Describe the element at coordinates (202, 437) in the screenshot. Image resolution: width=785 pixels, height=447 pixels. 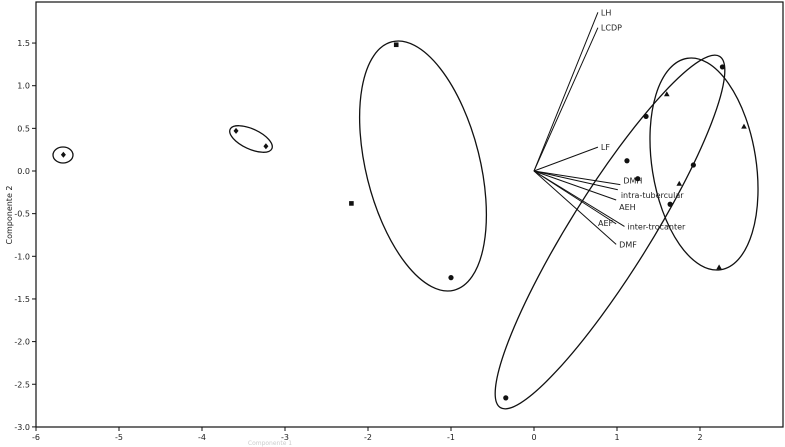
I see `x-tick-label: -4` at that location.